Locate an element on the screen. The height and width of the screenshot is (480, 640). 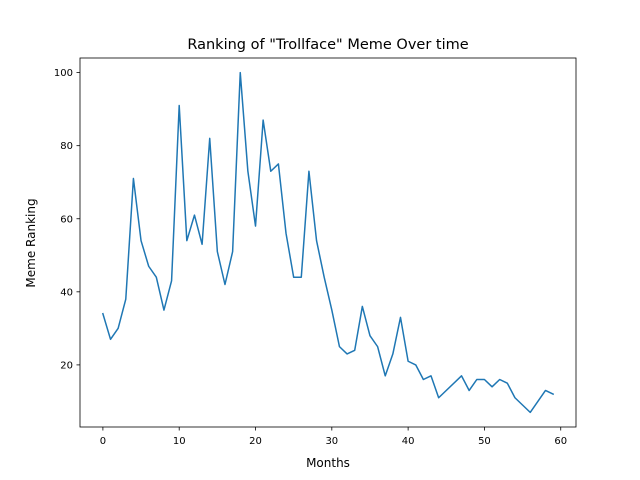
y-axis: 20 40 60 80 100 is located at coordinates (67, 219).